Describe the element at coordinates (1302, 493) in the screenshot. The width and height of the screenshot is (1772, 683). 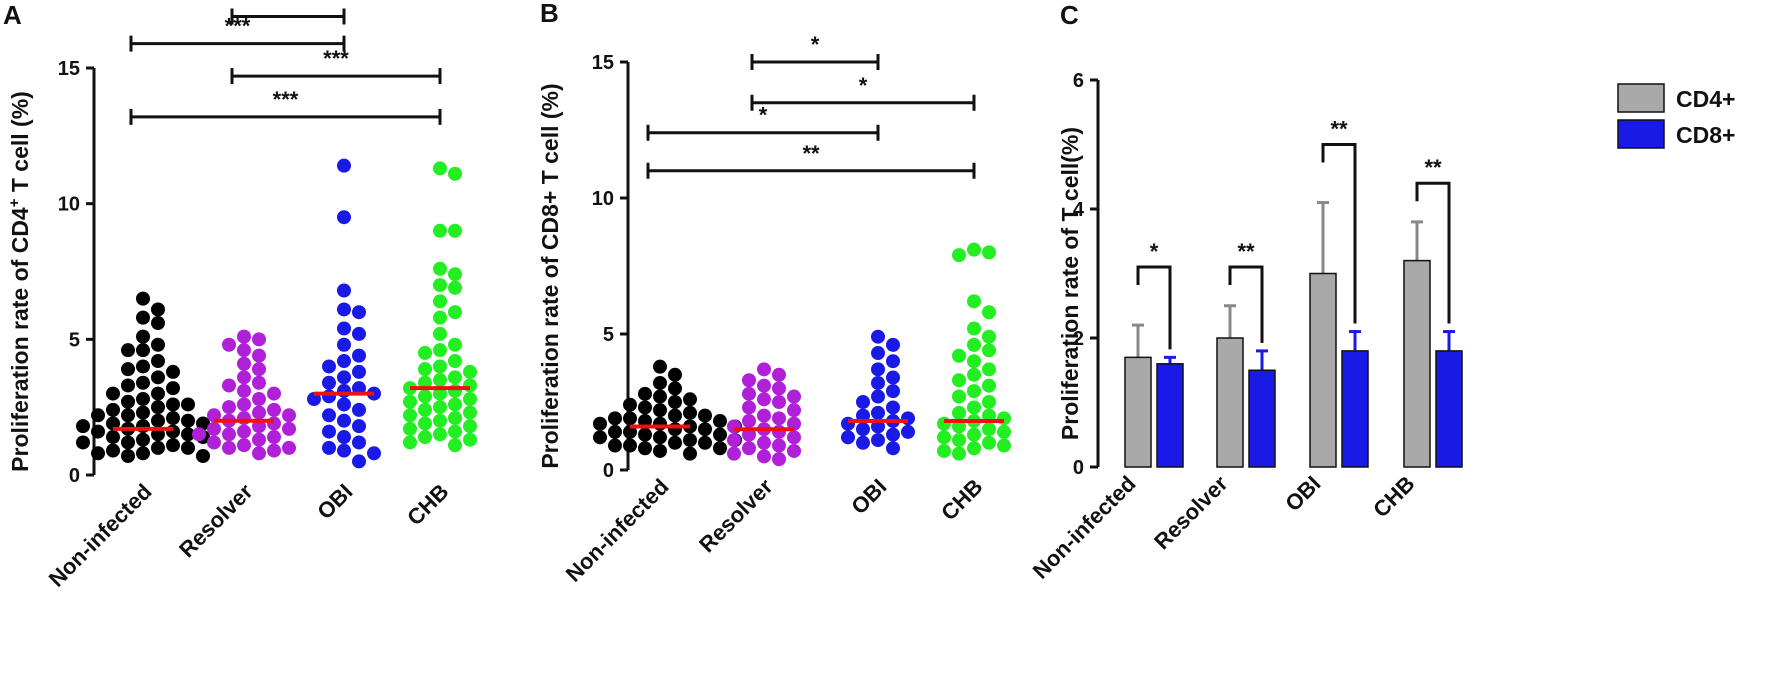
I see `x-category-label: OBI` at that location.